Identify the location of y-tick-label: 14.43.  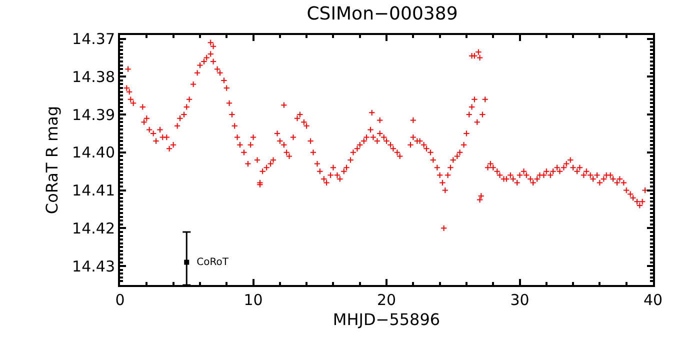
(93, 266).